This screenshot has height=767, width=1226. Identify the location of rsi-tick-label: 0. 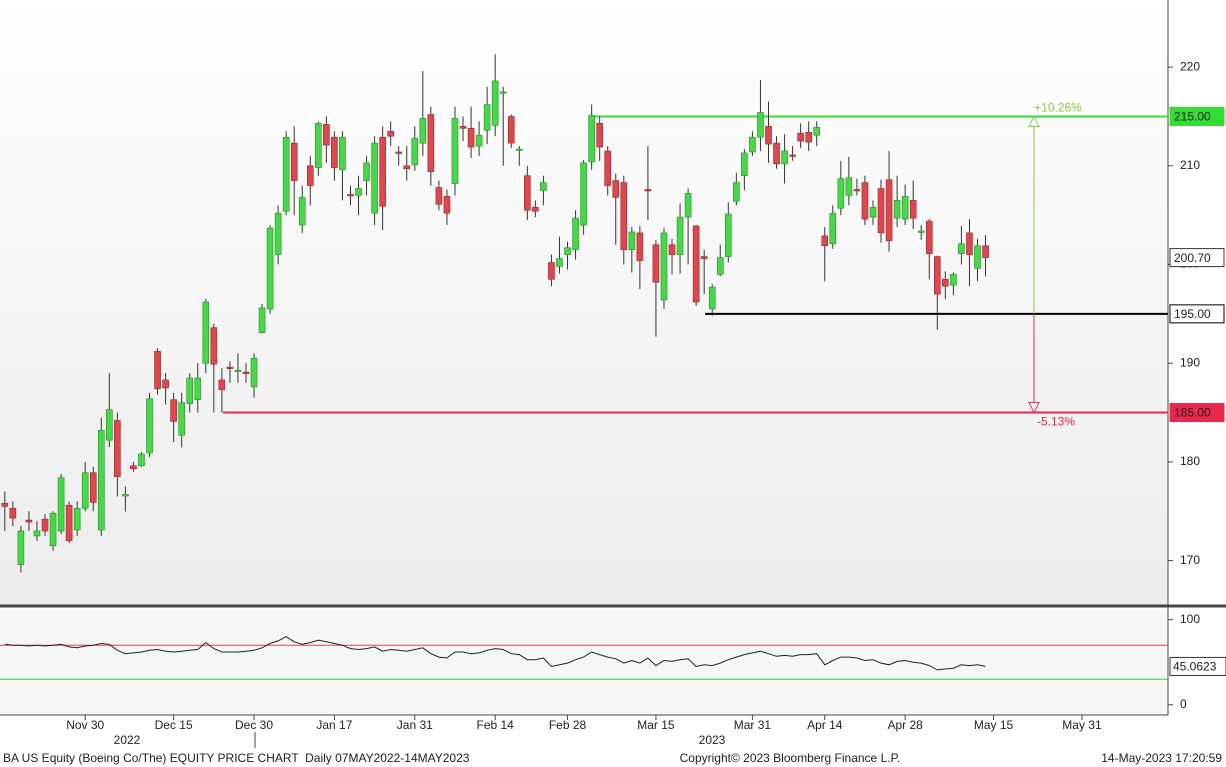
(1183, 704).